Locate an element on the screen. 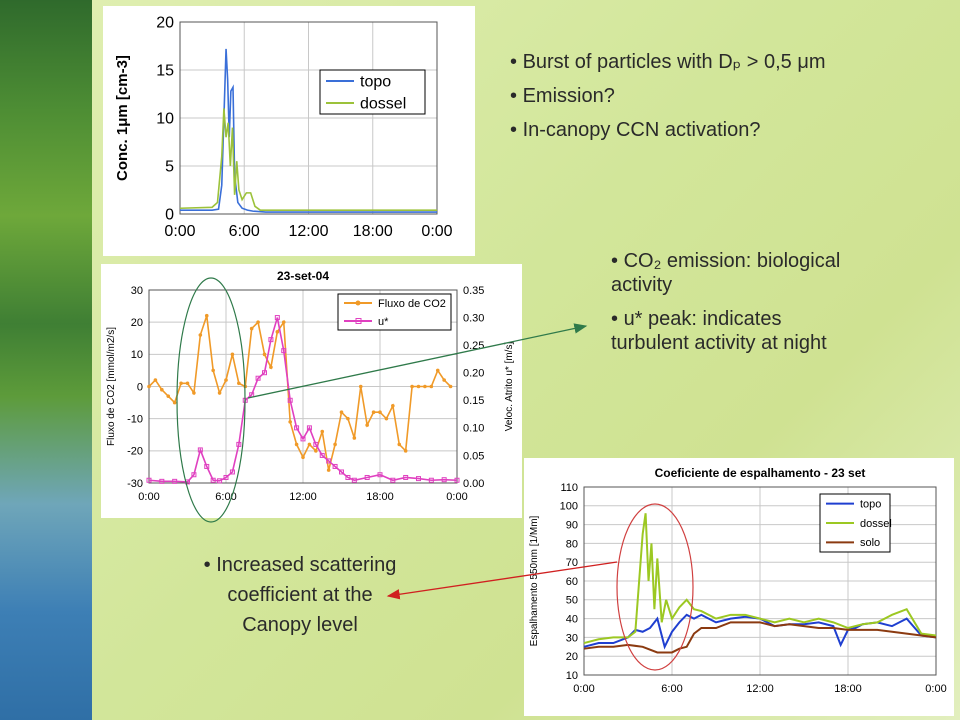 Image resolution: width=960 pixels, height=720 pixels. y-tick-label: 60 is located at coordinates (572, 582).